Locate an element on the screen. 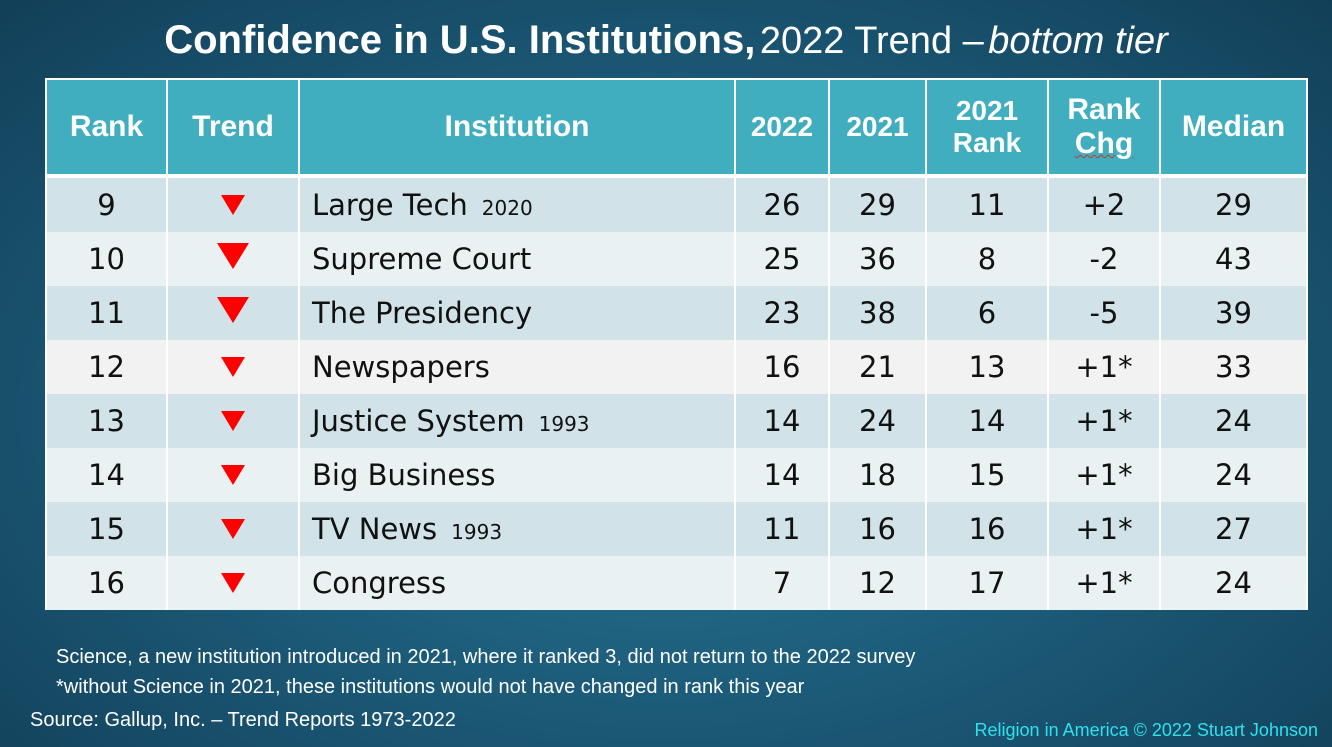 The width and height of the screenshot is (1332, 747). table-row: 11 The Presidency 23 38 6 -5 39 is located at coordinates (676, 313).